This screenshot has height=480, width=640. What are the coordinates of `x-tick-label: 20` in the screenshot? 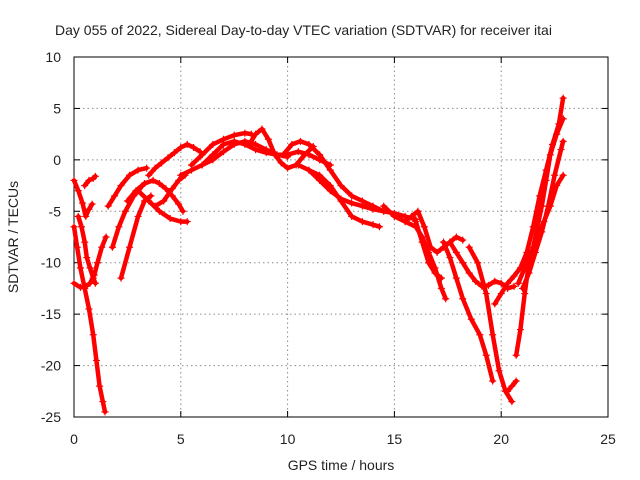 It's located at (501, 439).